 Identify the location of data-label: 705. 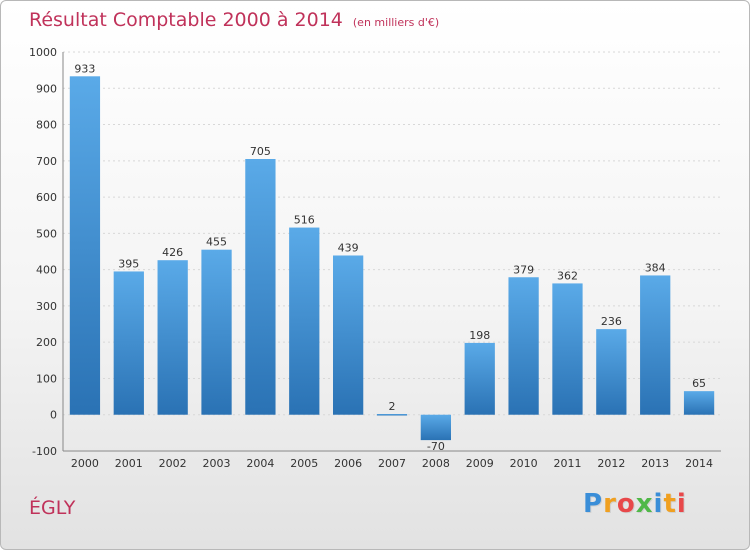
(260, 151).